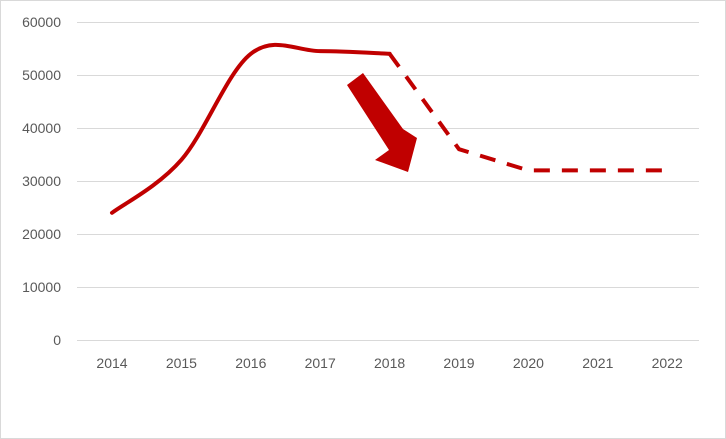 This screenshot has width=726, height=439. I want to click on y-axis-tick-labels: 0 10000 20000 30000 40000 50000 60000, so click(41, 181).